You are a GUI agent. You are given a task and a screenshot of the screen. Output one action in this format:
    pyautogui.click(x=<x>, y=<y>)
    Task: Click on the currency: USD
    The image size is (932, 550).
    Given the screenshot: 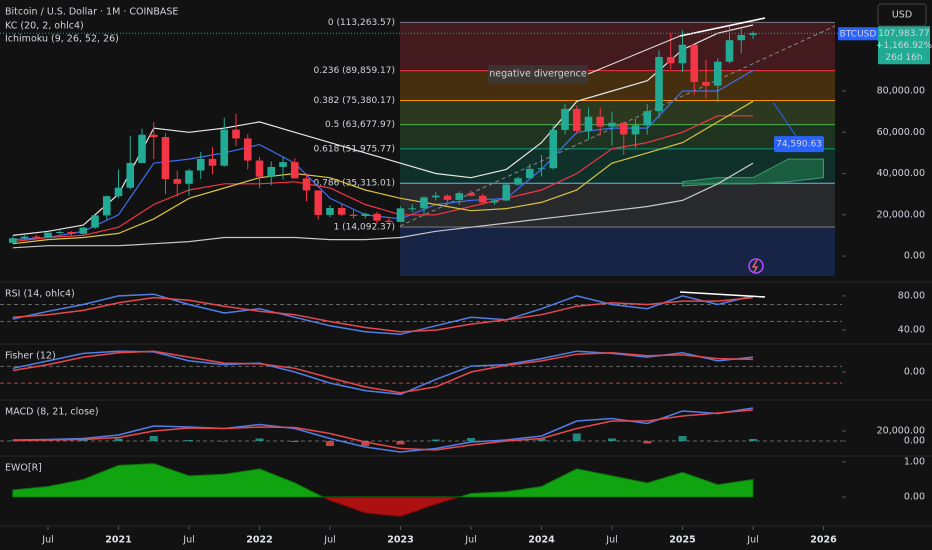 What is the action you would take?
    pyautogui.click(x=902, y=15)
    